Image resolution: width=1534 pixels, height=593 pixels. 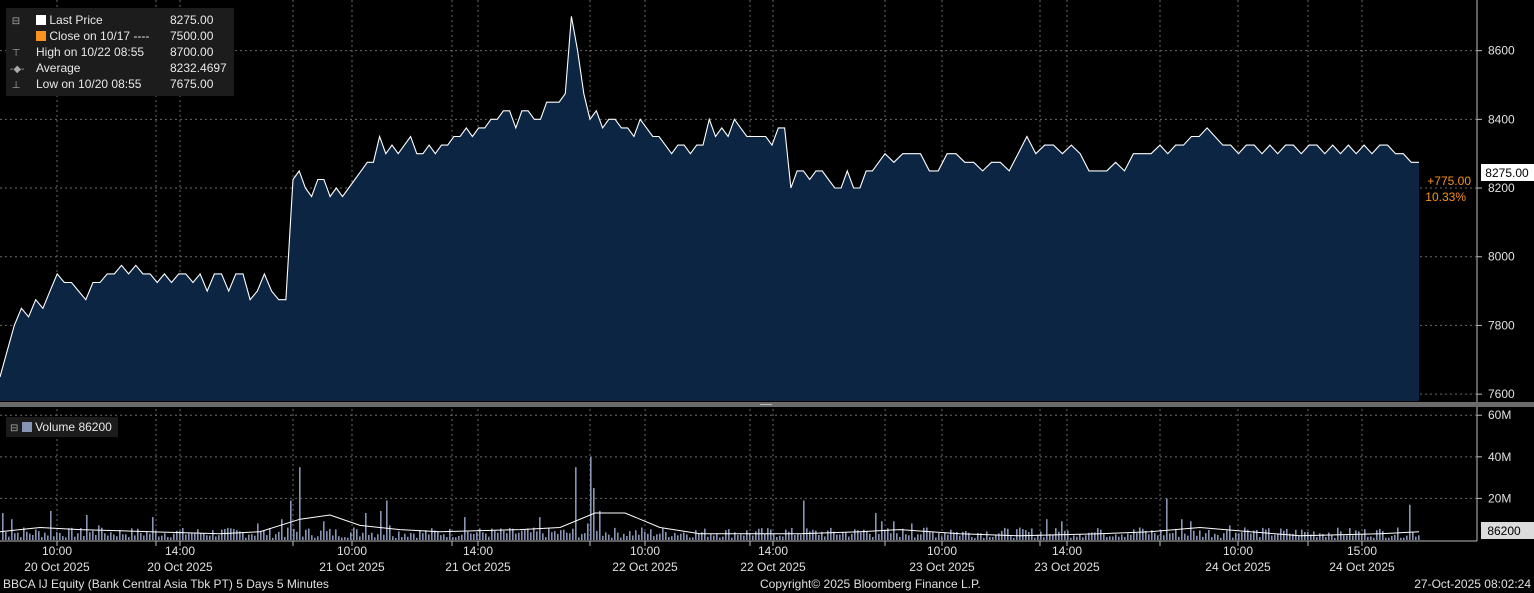 I want to click on high-marker-icon: ⊤, so click(x=16, y=53).